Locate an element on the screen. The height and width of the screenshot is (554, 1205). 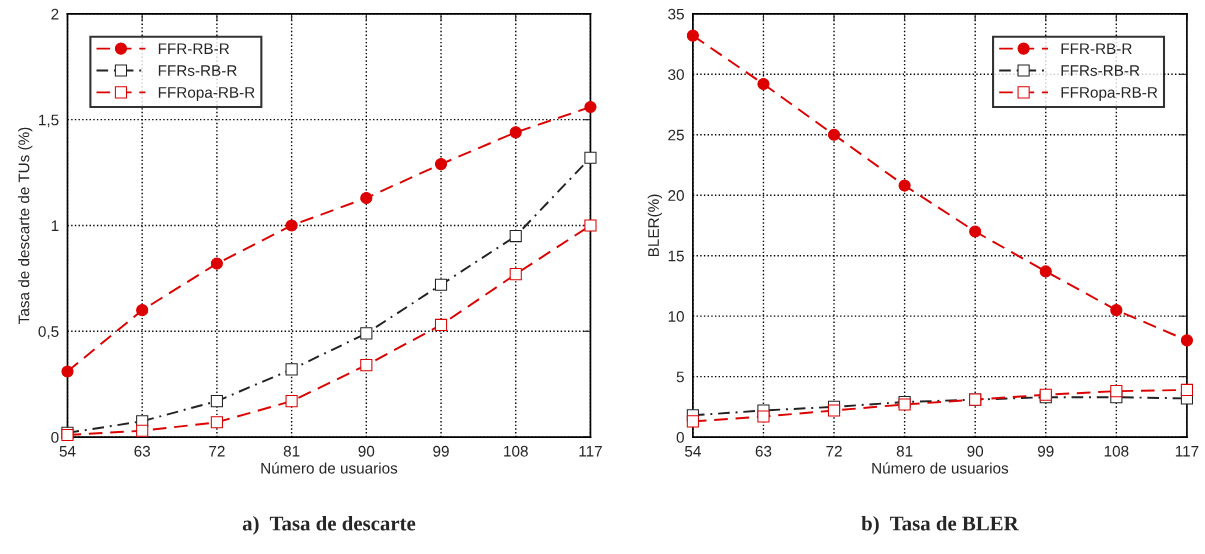
y-tick-label: 5 is located at coordinates (680, 377).